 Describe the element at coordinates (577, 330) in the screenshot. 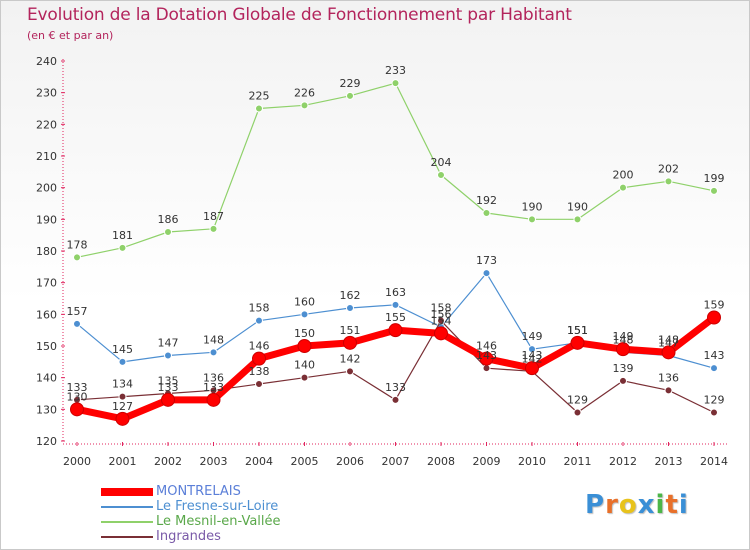

I see `data-label: 151` at that location.